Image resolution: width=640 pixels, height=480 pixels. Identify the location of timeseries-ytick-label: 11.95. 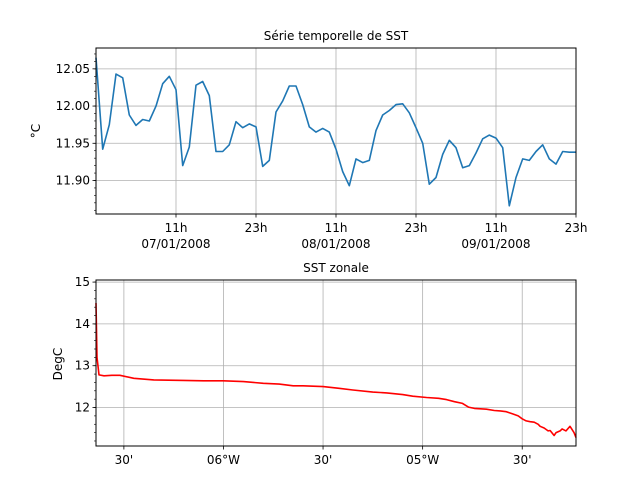
(73, 143).